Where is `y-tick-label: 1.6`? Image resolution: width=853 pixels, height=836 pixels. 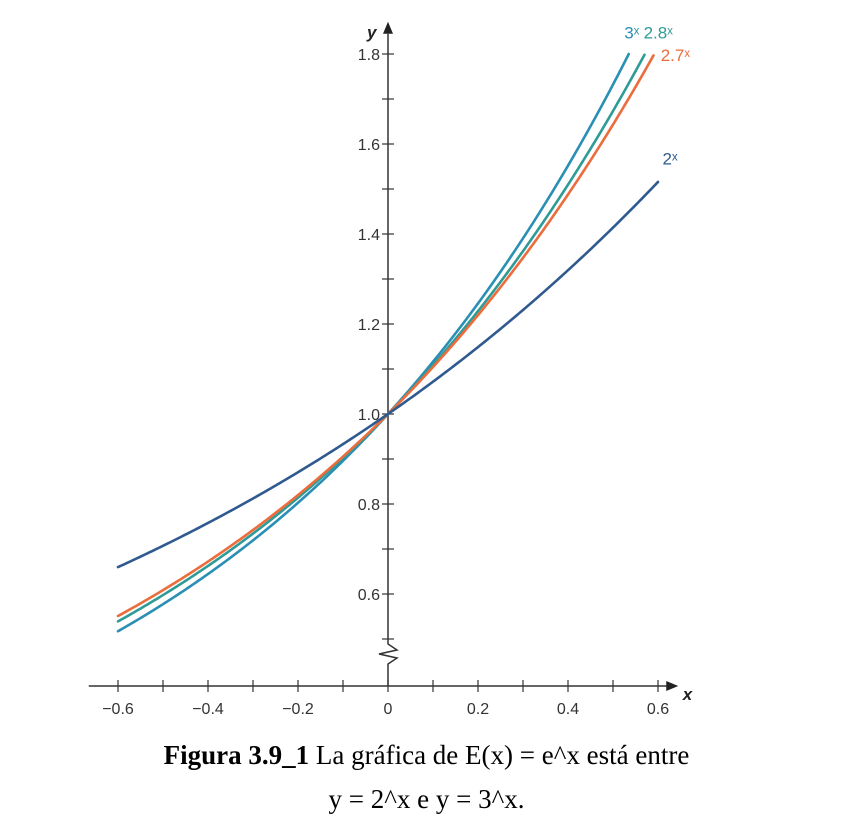
y-tick-label: 1.6 is located at coordinates (369, 145).